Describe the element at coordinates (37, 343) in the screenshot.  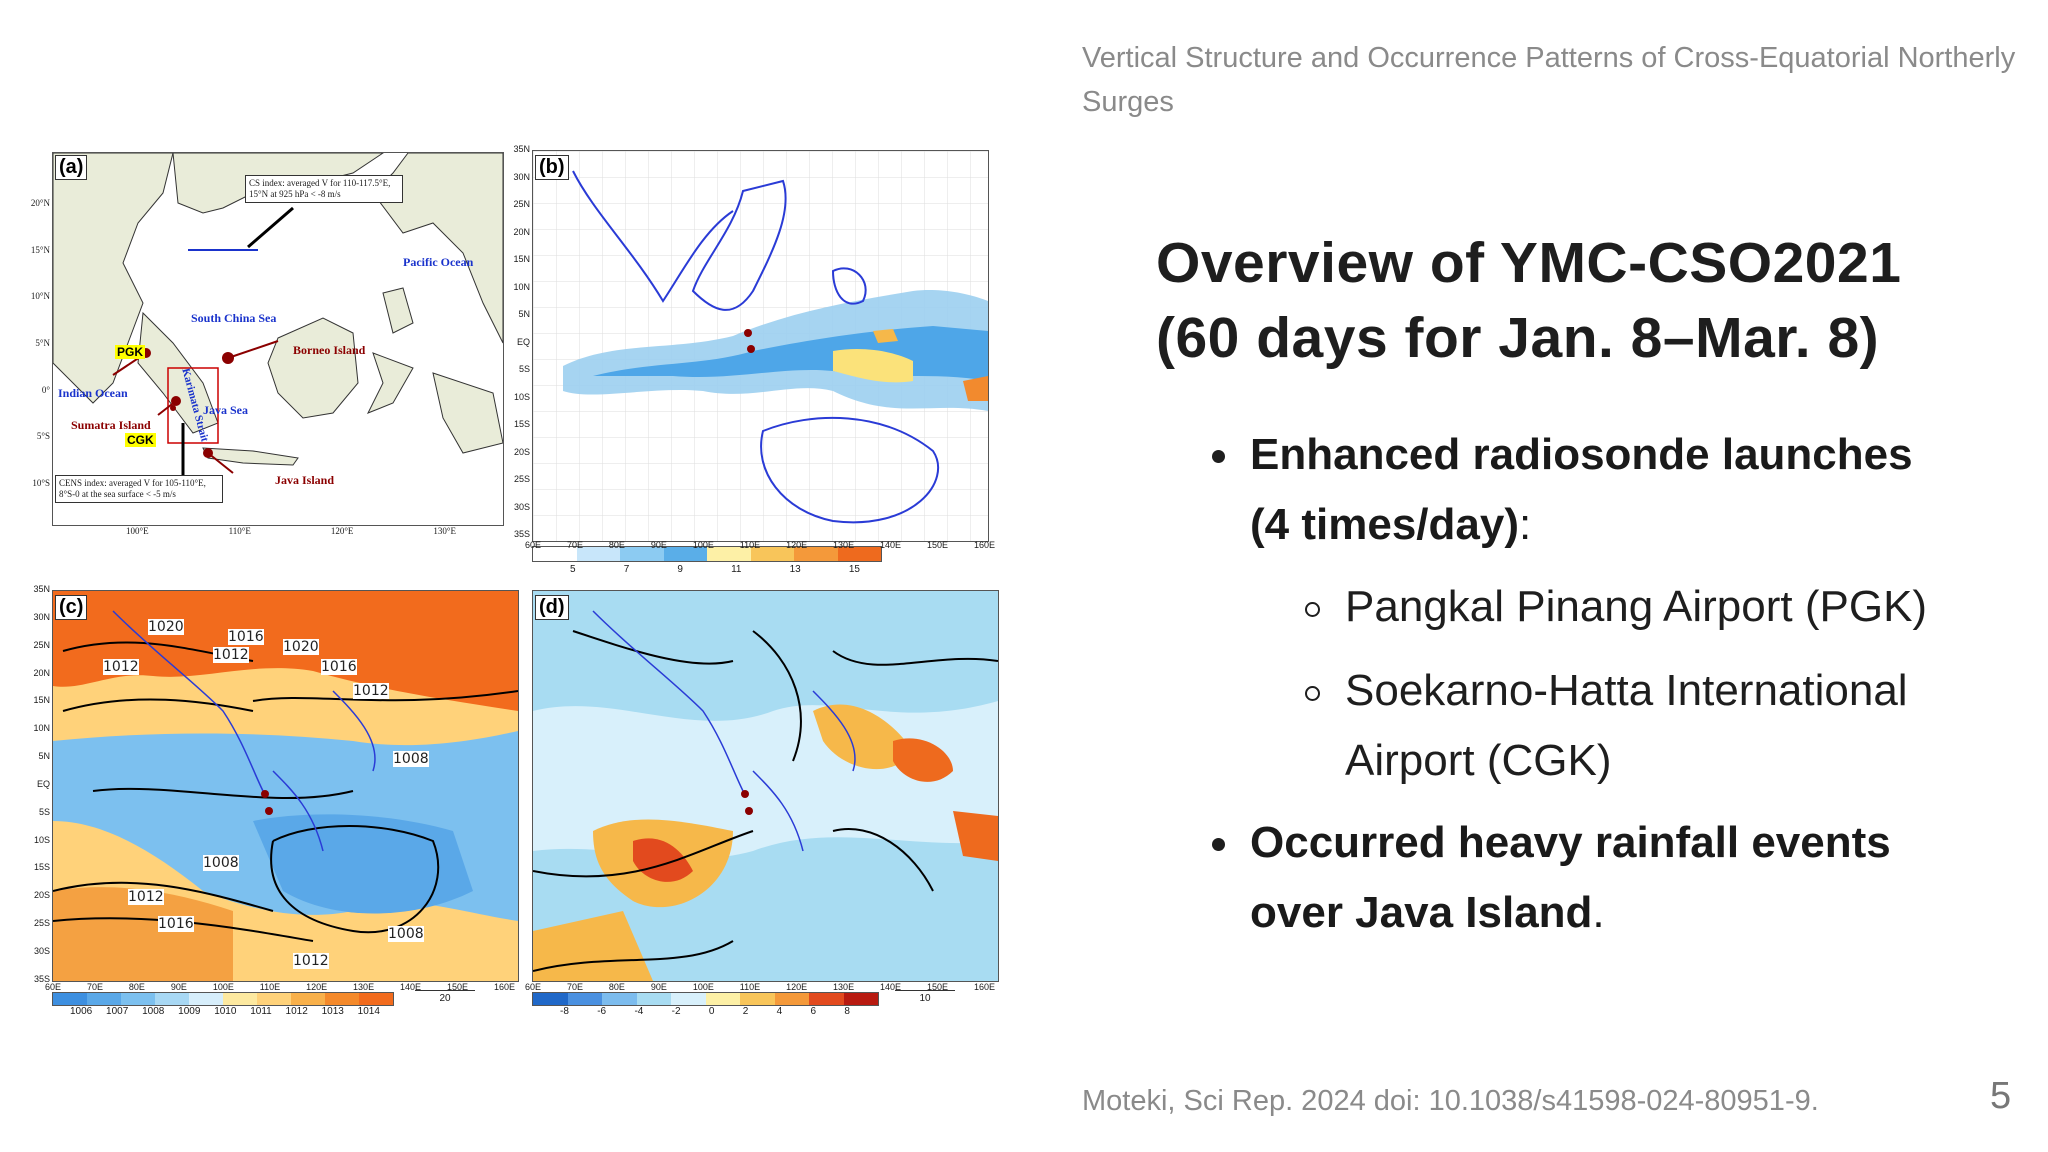
I see `panel-a-lat-ticks: 20°N 15°N 10°N 5°N 0° 5°S 10°S` at that location.